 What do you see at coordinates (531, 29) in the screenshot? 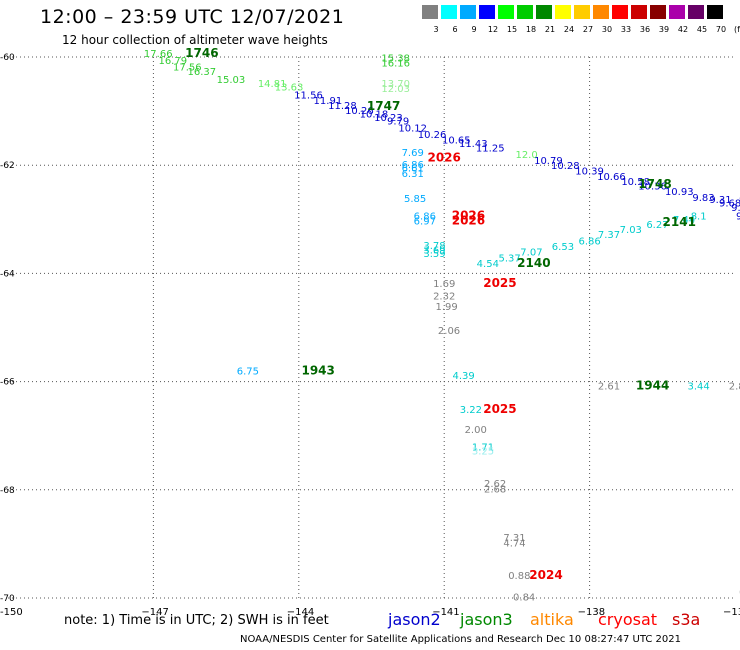
I see `scale-label: 18` at bounding box center [531, 29].